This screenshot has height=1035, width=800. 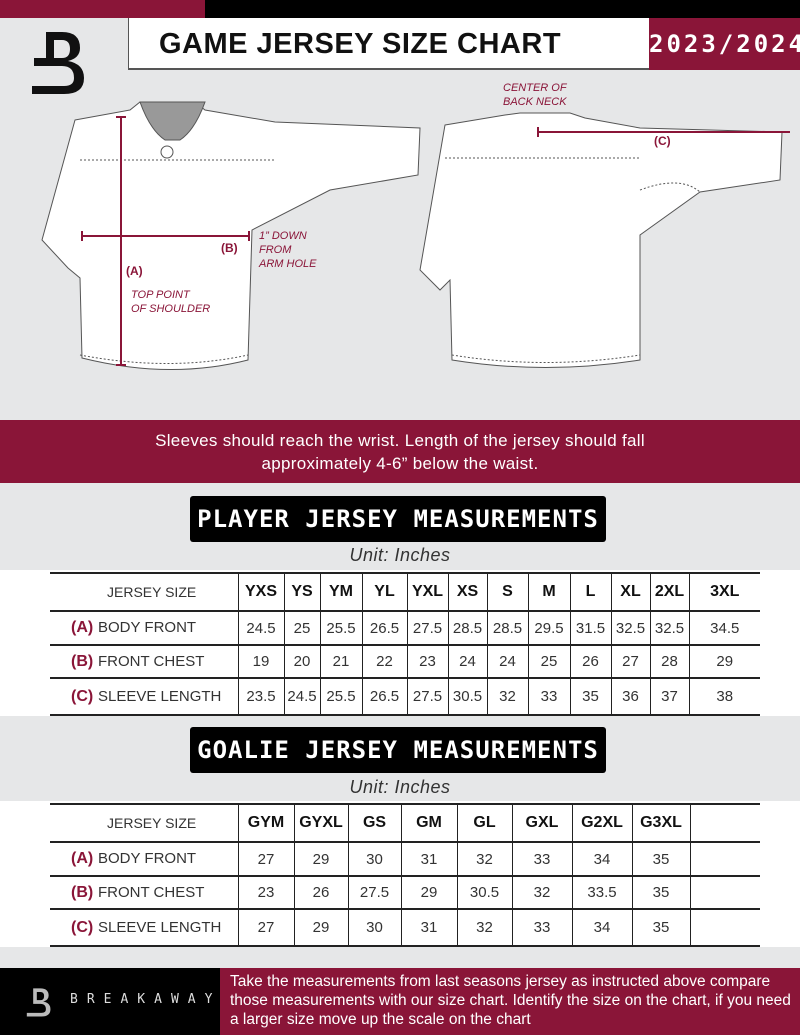 I want to click on row-letter: (C), so click(x=82, y=927).